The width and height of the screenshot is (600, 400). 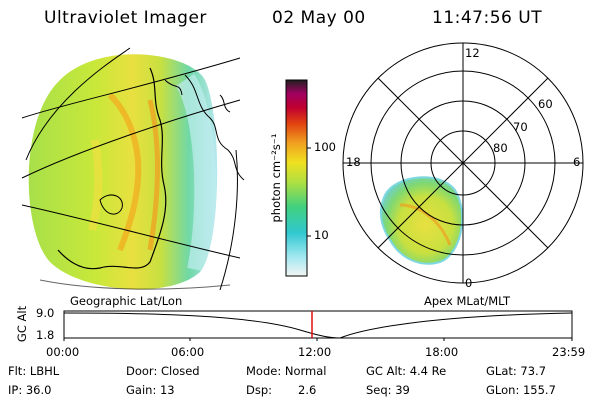 What do you see at coordinates (319, 18) in the screenshot?
I see `date-label: 02 May 00` at bounding box center [319, 18].